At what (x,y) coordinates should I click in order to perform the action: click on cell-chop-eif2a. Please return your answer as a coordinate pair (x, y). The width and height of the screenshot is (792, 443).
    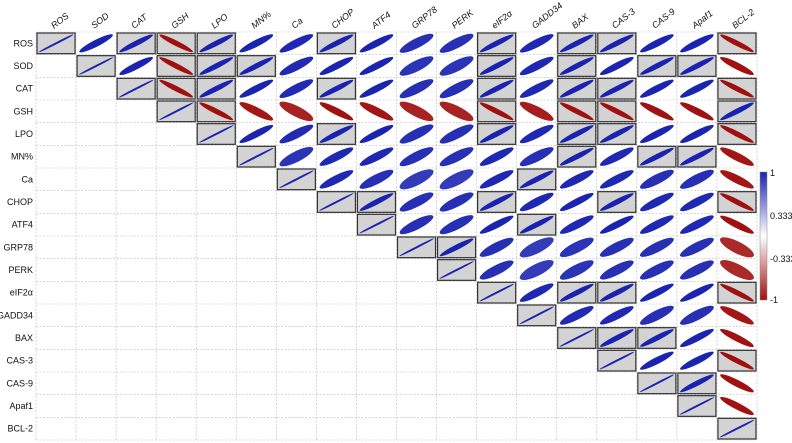
    Looking at the image, I should click on (496, 202).